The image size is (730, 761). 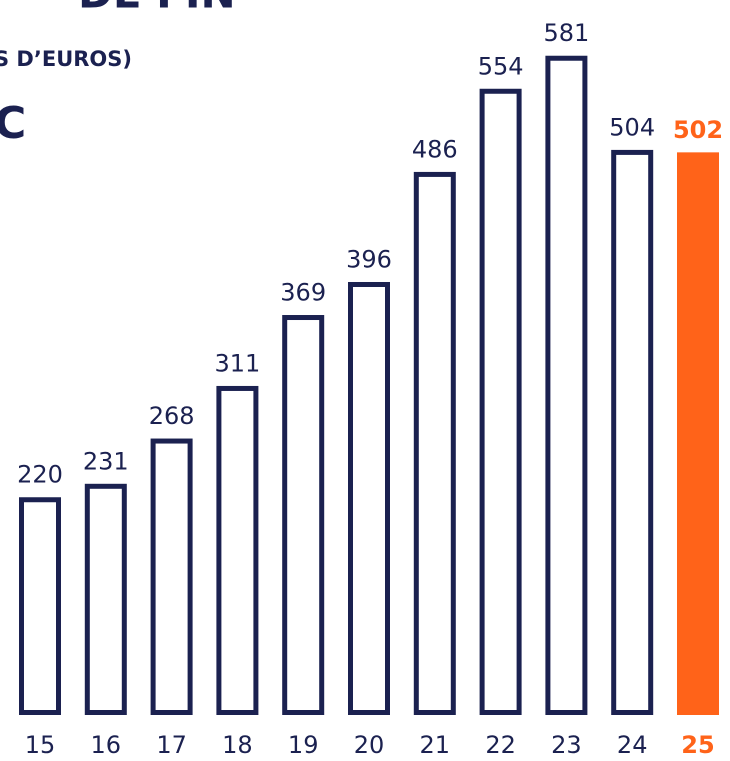 I want to click on x-tick-label: 16, so click(x=106, y=745).